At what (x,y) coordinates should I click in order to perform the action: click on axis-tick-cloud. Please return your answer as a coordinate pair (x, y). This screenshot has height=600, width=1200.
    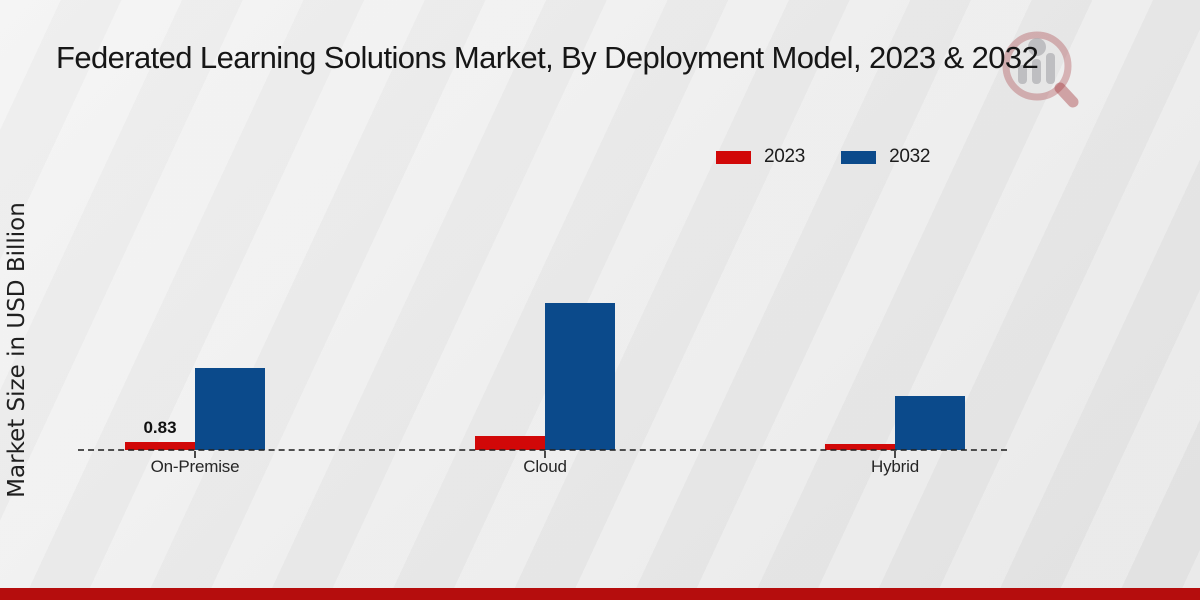
    Looking at the image, I should click on (545, 454).